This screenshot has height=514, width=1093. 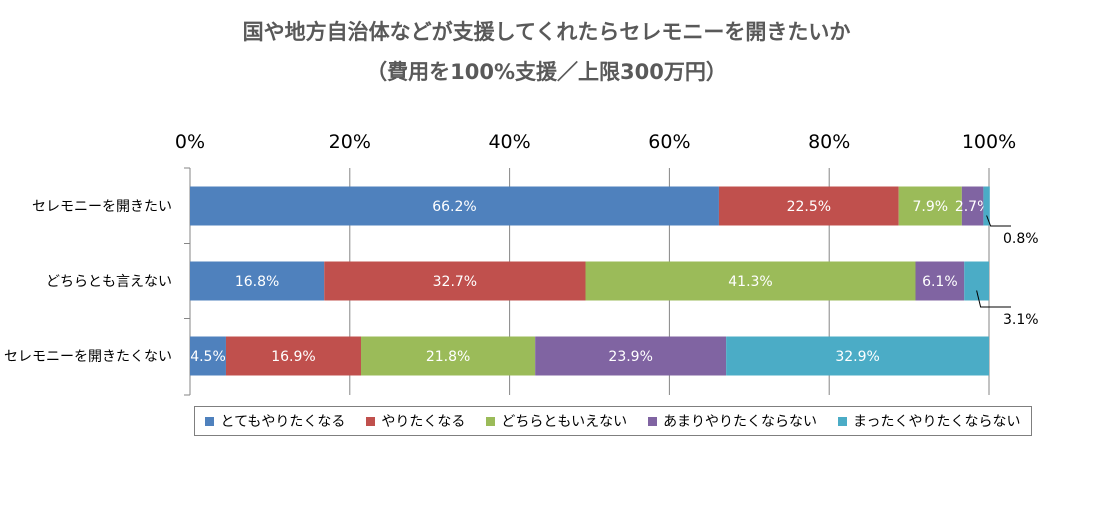 What do you see at coordinates (989, 142) in the screenshot?
I see `x-tick-label-5: 100%` at bounding box center [989, 142].